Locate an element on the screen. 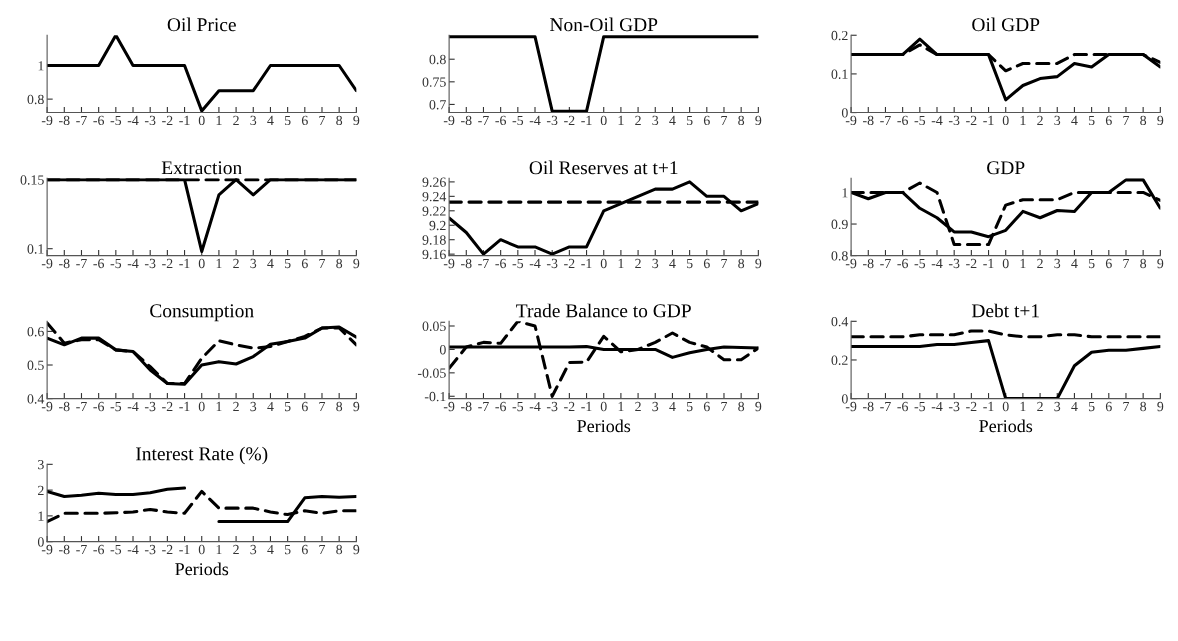 The height and width of the screenshot is (641, 1178). y-tick-label: 0.05 is located at coordinates (434, 326).